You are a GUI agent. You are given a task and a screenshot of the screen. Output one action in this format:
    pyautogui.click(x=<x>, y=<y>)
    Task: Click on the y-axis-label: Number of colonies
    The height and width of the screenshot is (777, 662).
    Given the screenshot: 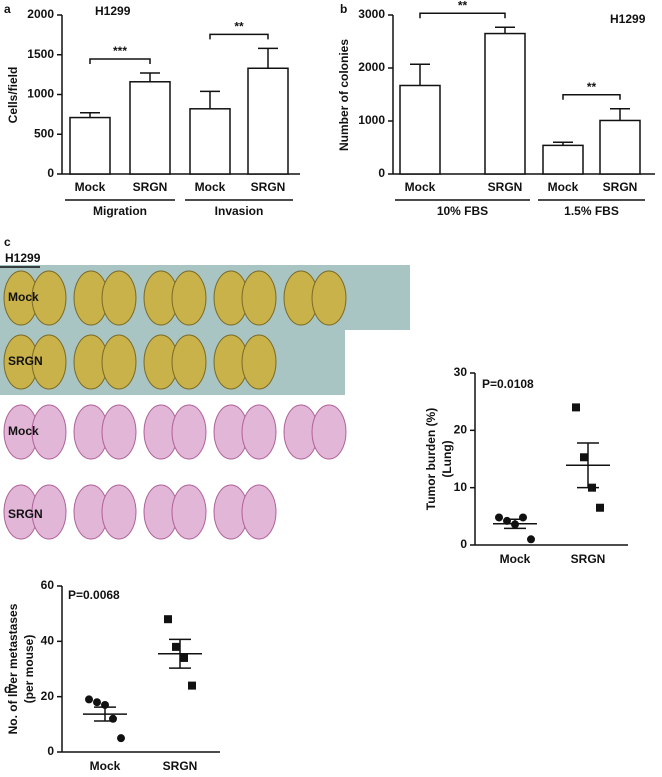 What is the action you would take?
    pyautogui.click(x=344, y=95)
    